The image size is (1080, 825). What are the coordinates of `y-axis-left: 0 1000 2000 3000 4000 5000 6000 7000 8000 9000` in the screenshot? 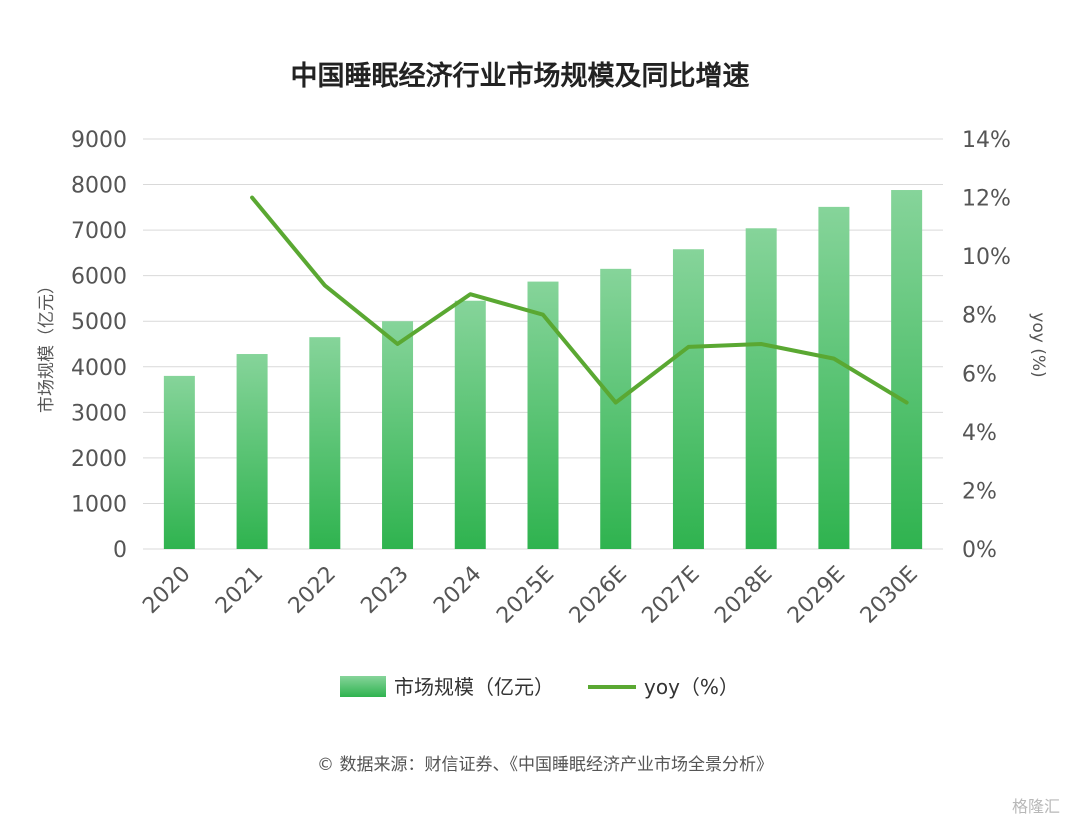 It's located at (99, 345).